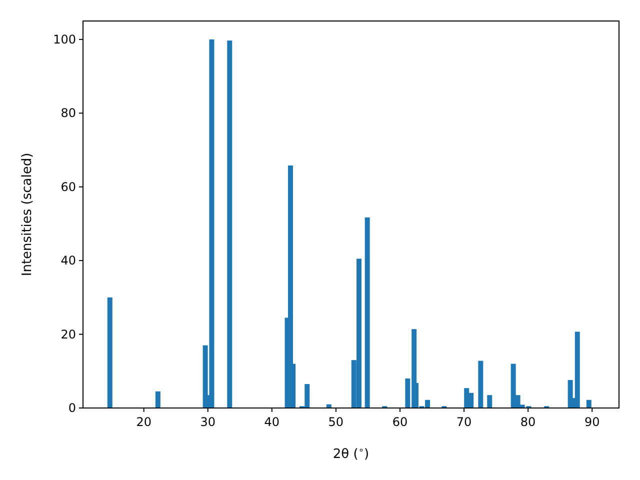  What do you see at coordinates (68, 187) in the screenshot?
I see `y-tick-label: 60` at bounding box center [68, 187].